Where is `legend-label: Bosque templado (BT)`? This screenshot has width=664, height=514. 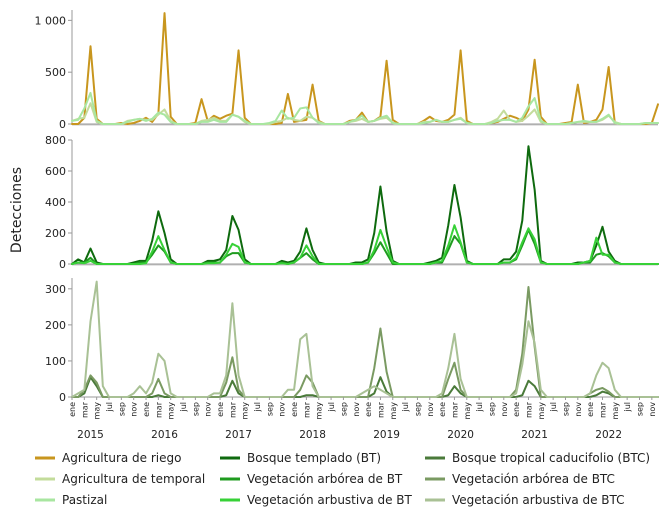 legend-label: Bosque templado (BT) is located at coordinates (314, 458).